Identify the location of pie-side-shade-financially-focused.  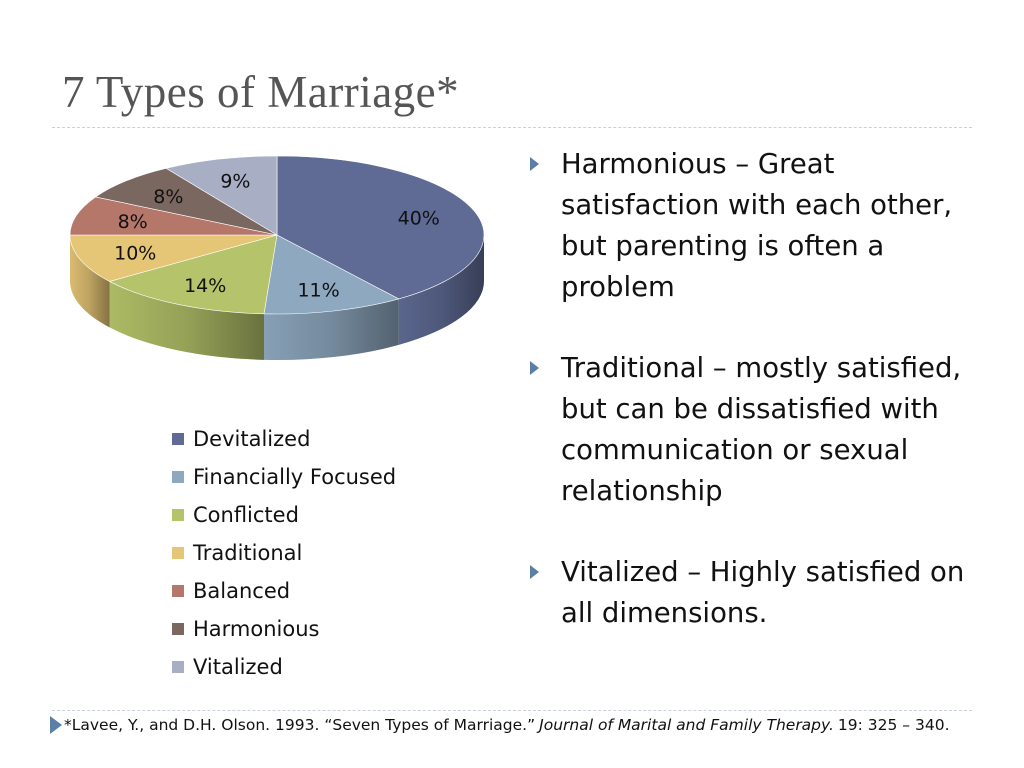
(331, 329).